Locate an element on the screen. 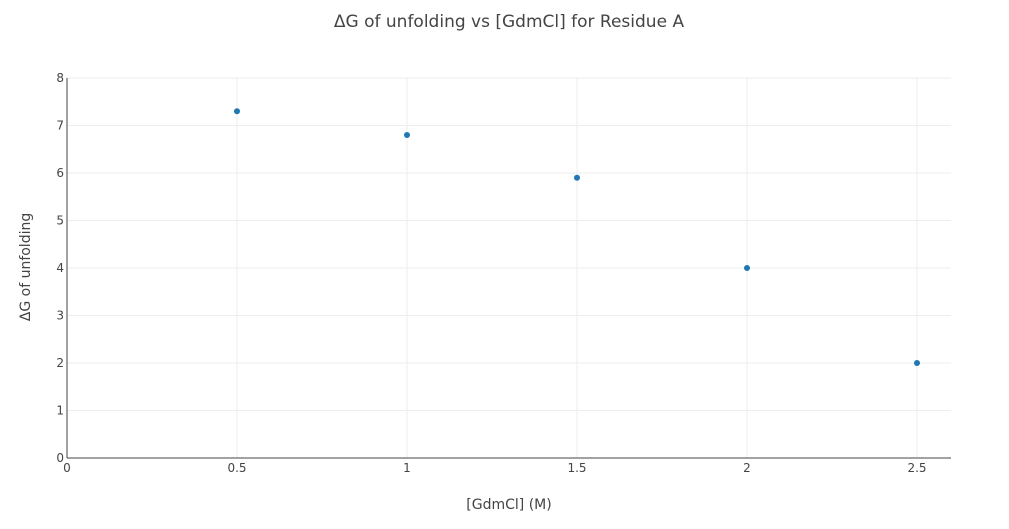 This screenshot has width=1009, height=529. y-tick-label: 7 is located at coordinates (60, 126).